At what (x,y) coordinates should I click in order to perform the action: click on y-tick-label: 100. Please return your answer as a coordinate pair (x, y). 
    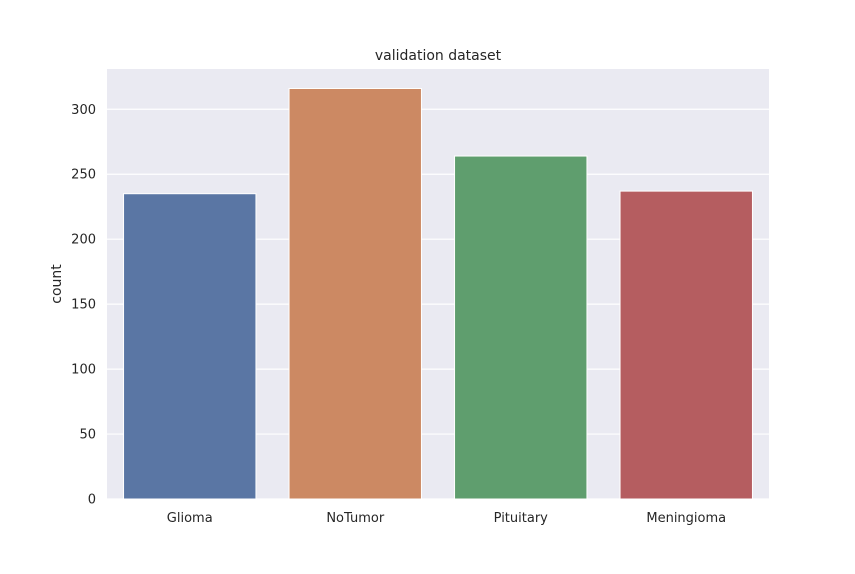
    Looking at the image, I should click on (83, 370).